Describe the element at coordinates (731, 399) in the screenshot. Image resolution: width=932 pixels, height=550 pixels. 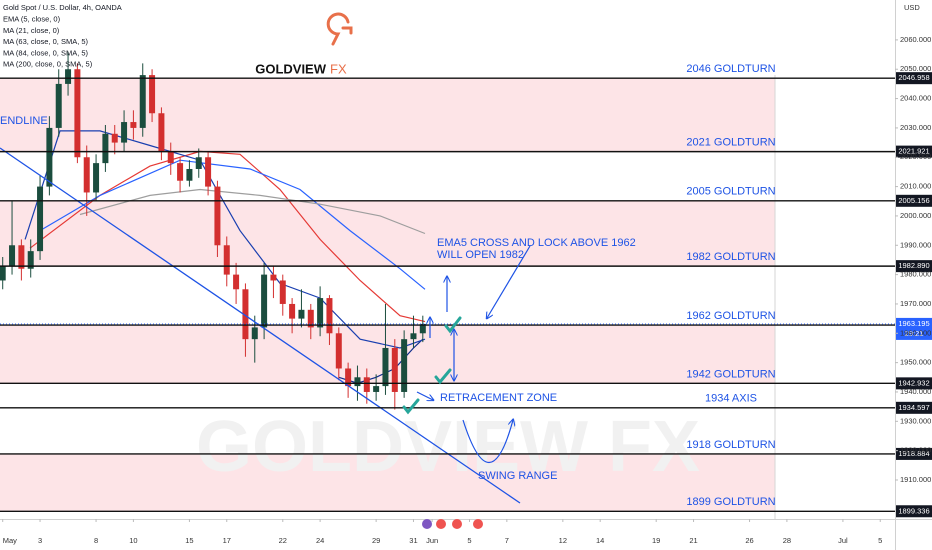
I see `level-label: 1934 AXIS` at that location.